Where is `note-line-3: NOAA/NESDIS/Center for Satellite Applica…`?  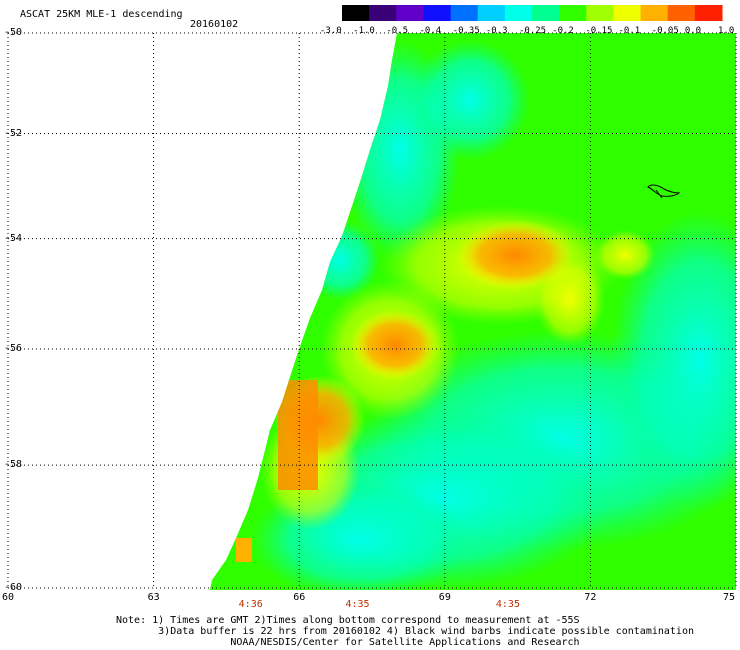
note-line-3: NOAA/NESDIS/Center for Satellite Applica… is located at coordinates (405, 642).